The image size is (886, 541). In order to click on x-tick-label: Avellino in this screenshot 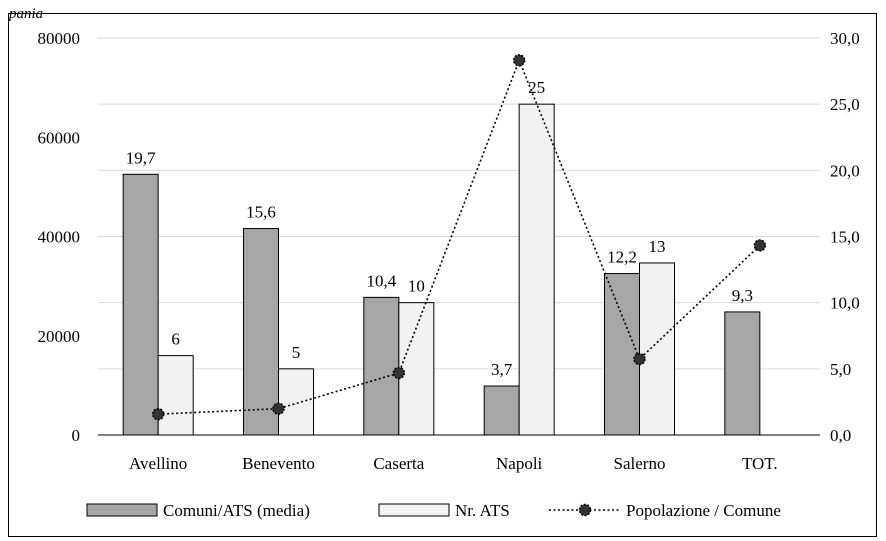, I will do `click(158, 463)`.